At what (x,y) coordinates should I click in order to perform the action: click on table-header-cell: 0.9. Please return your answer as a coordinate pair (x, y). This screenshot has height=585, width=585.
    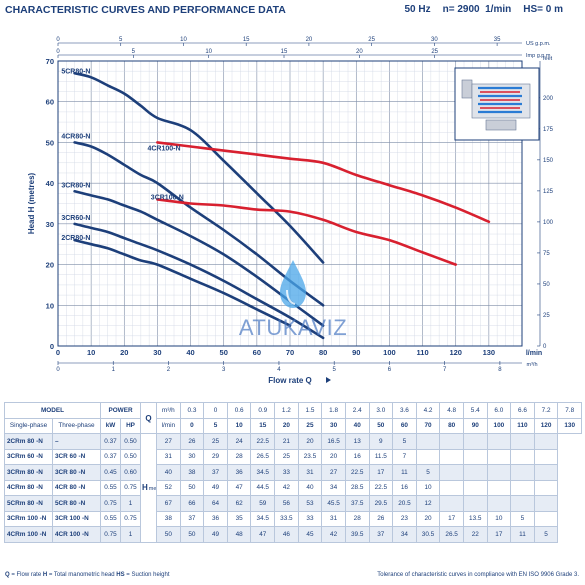
    Looking at the image, I should click on (263, 410).